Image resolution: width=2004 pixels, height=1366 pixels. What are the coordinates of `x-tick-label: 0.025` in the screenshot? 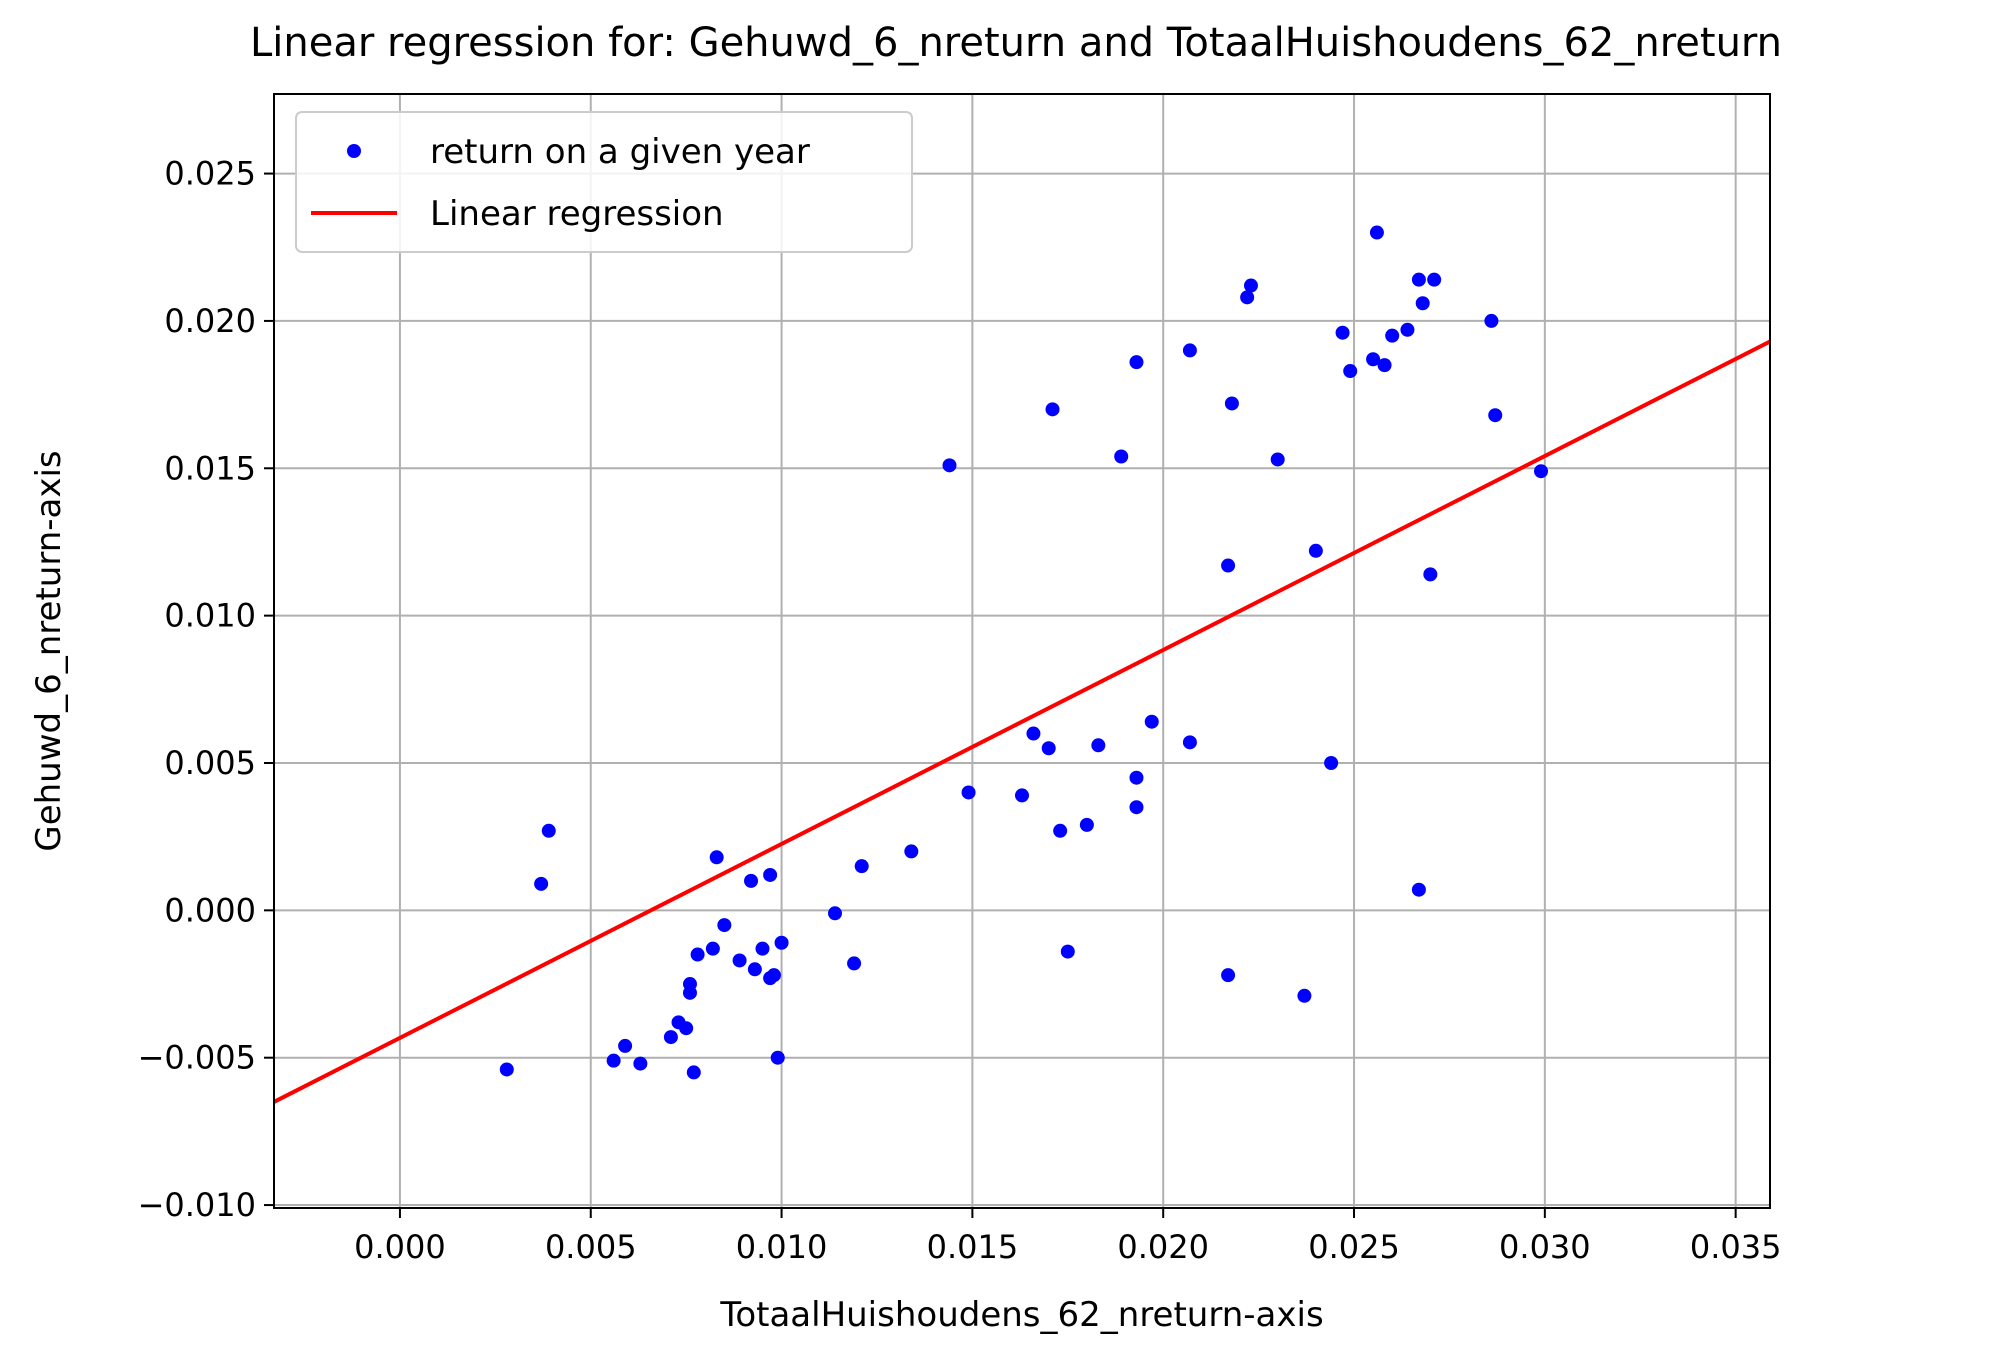 It's located at (1354, 1247).